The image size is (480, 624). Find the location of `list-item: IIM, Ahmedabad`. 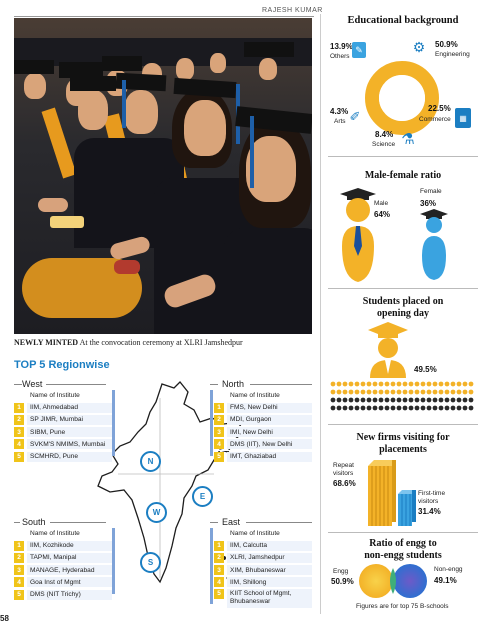

list-item: IIM, Ahmedabad is located at coordinates (69, 407).